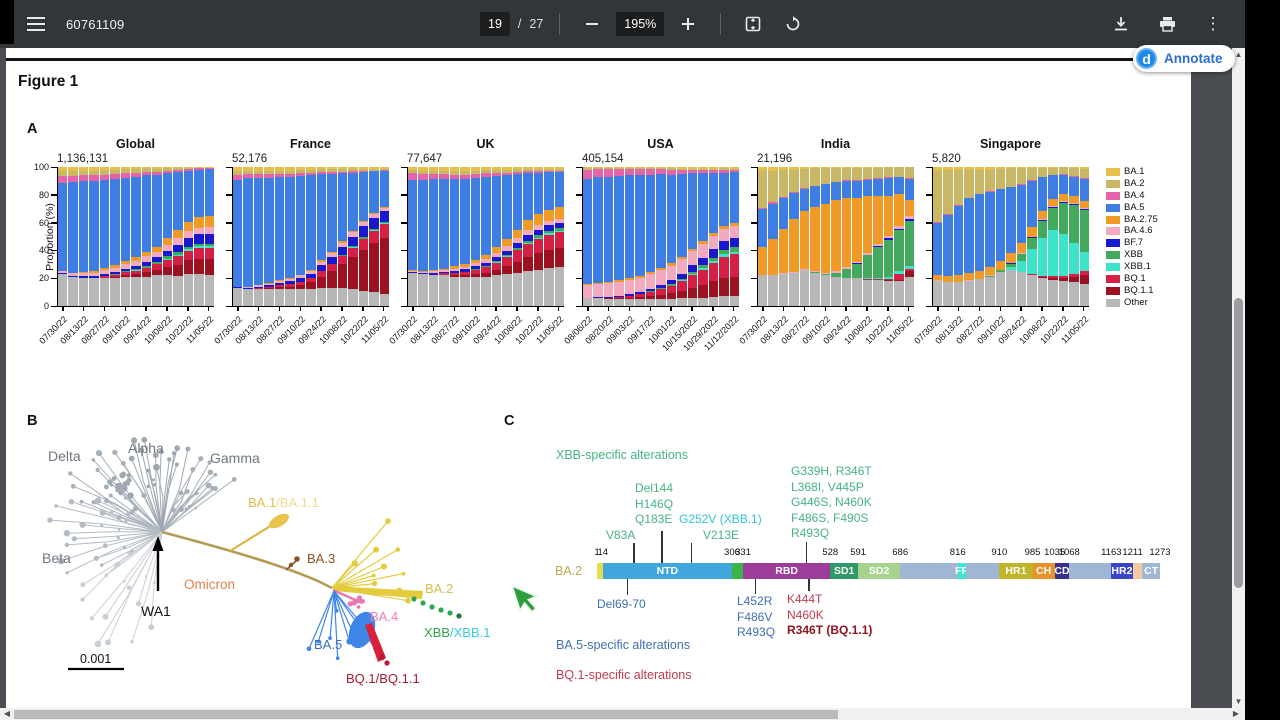 This screenshot has height=720, width=1280. What do you see at coordinates (1238, 443) in the screenshot?
I see `vertical-scroll-thumb` at bounding box center [1238, 443].